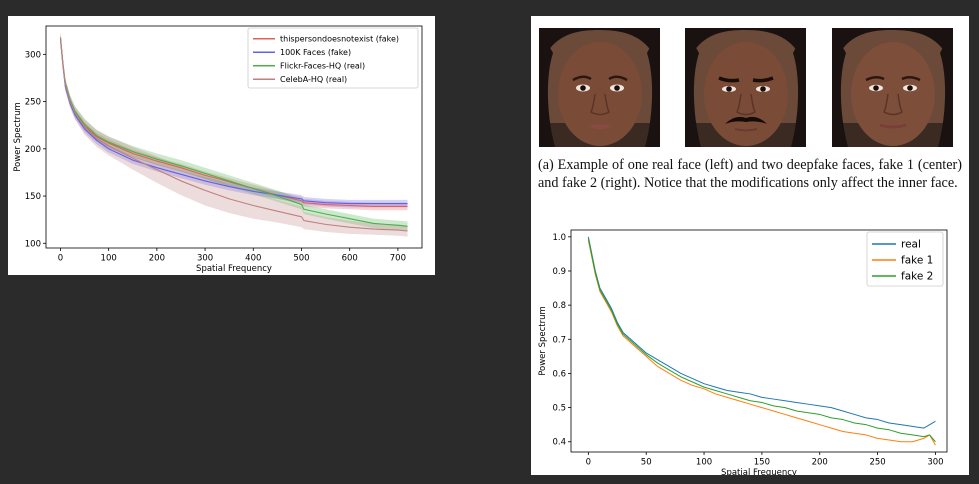 The height and width of the screenshot is (484, 979). I want to click on legend-label-2: fake 2, so click(917, 277).